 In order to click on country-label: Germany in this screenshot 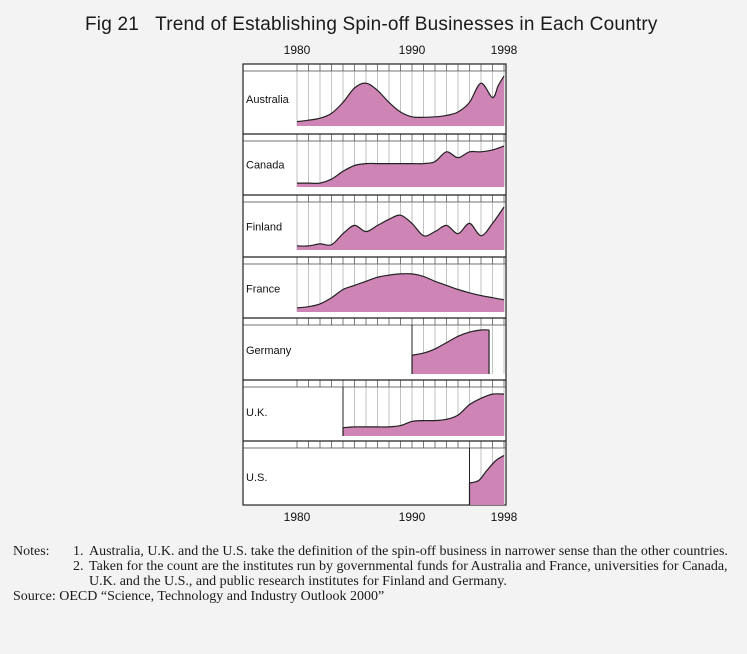, I will do `click(269, 351)`.